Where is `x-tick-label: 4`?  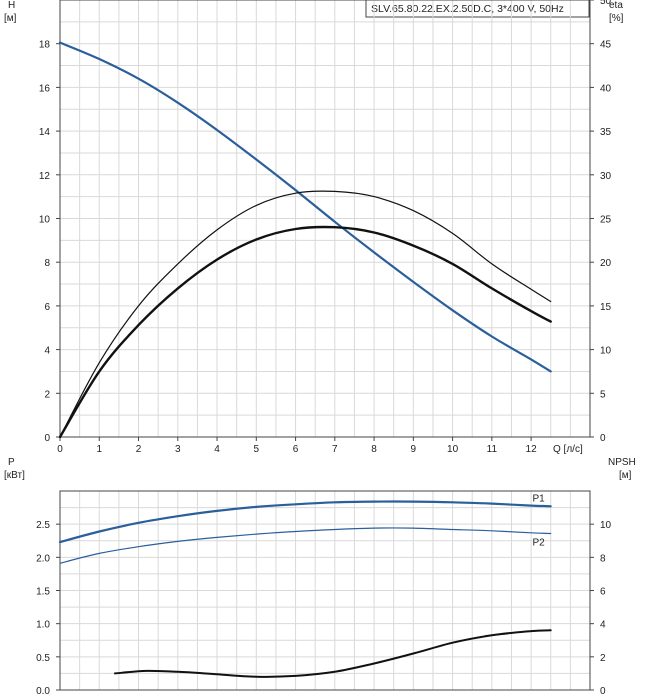 x-tick-label: 4 is located at coordinates (217, 449).